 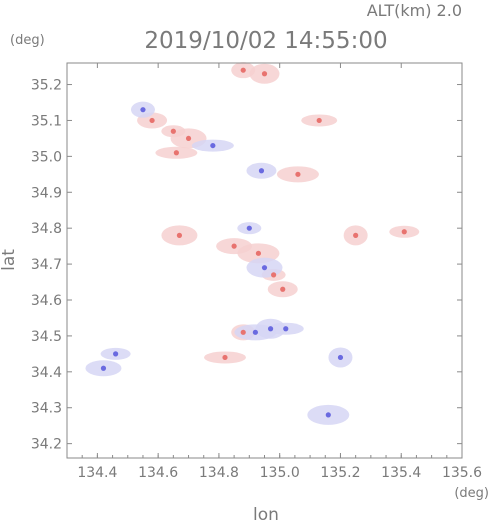 What do you see at coordinates (9, 260) in the screenshot?
I see `y-axis-label: lat` at bounding box center [9, 260].